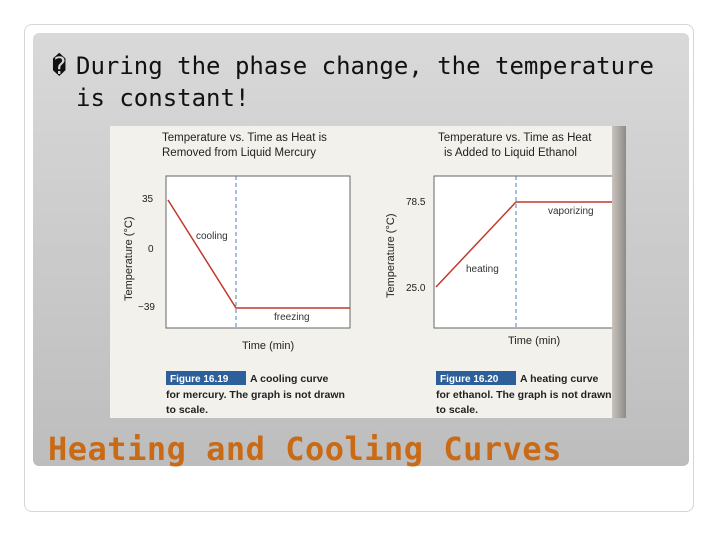 Image resolution: width=720 pixels, height=540 pixels. Describe the element at coordinates (129, 259) in the screenshot. I see `left-chart-ylabel: Temperature (°C)` at that location.